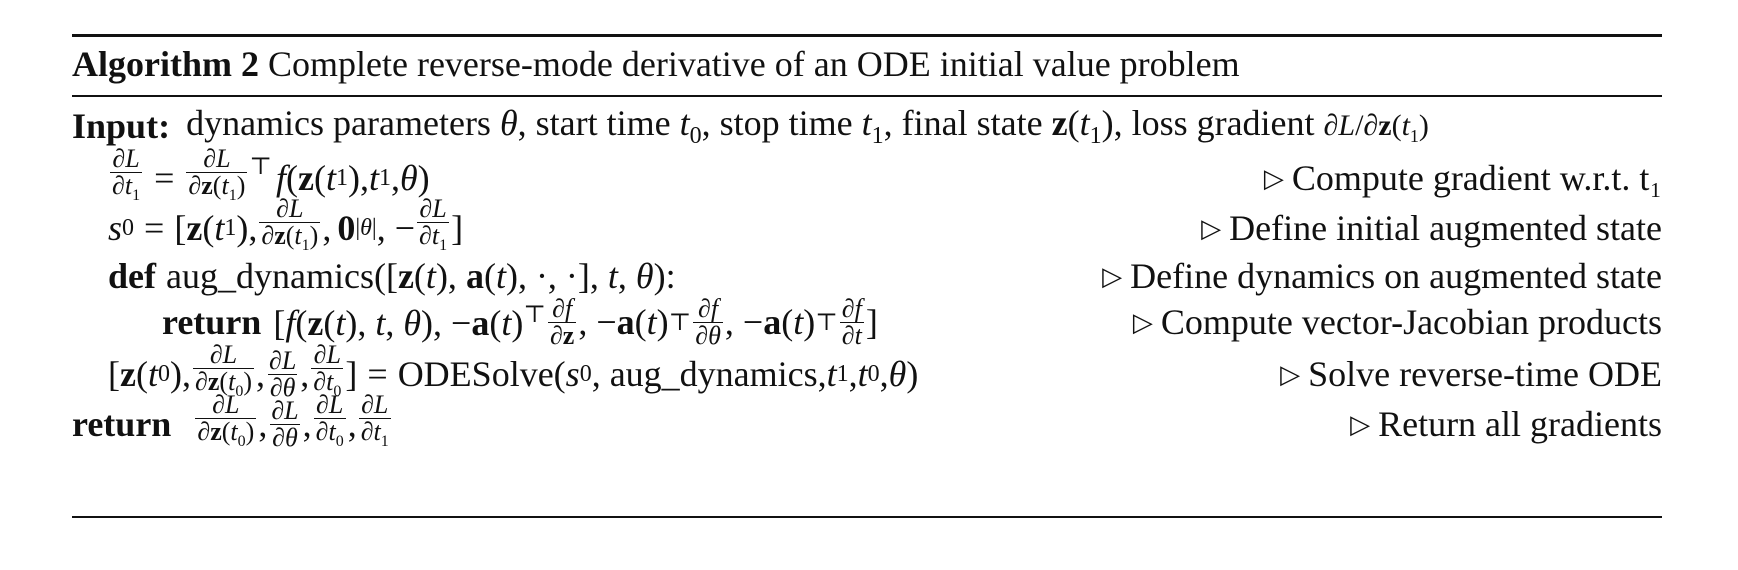 This screenshot has width=1738, height=570. I want to click on line-math: return ∂L ∂z(t0), ∂L ∂θ, ∂L ∂t0, ∂L ∂t1, so click(232, 423).